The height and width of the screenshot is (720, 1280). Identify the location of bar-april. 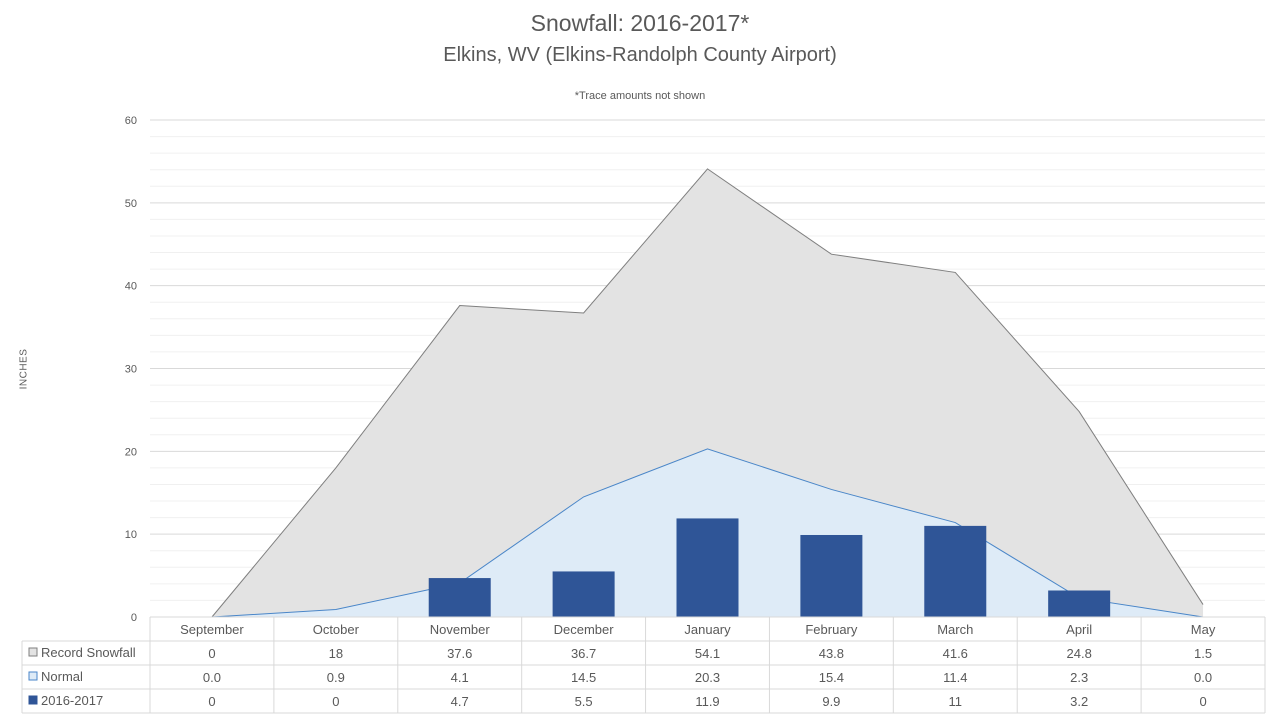
(1079, 603).